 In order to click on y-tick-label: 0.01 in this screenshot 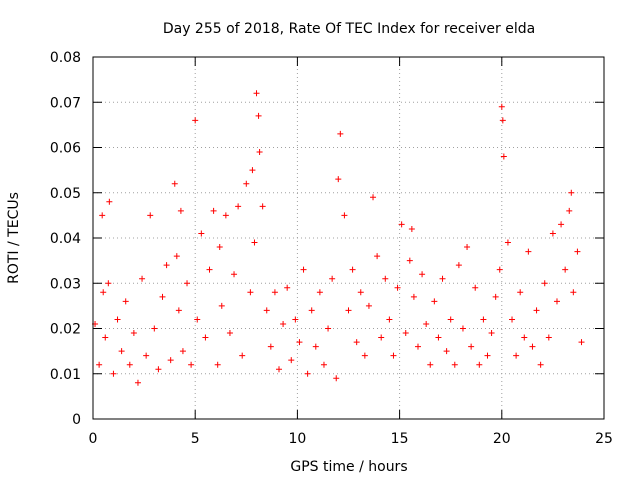, I will do `click(65, 375)`.